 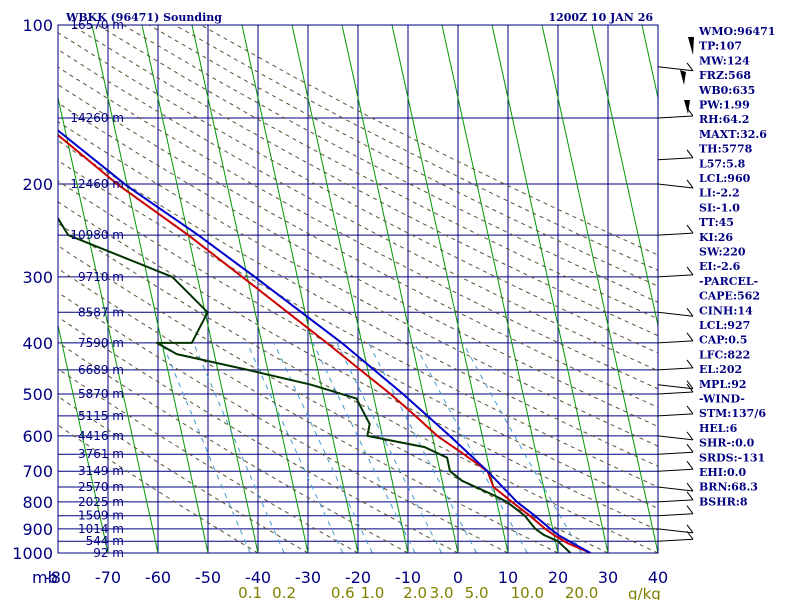 What do you see at coordinates (442, 592) in the screenshot?
I see `mixing-ratio-label: 3.0` at bounding box center [442, 592].